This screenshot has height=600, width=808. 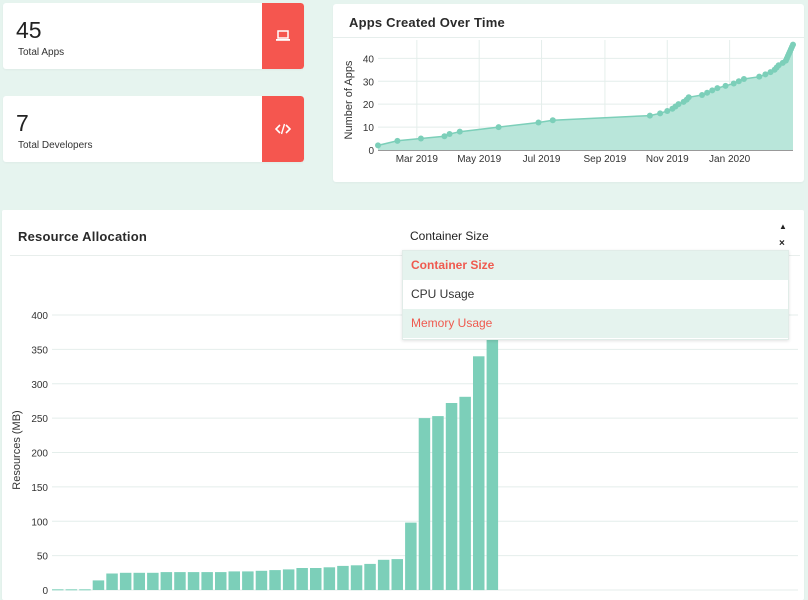 What do you see at coordinates (39, 454) in the screenshot?
I see `resources-y-tick-label: 200` at bounding box center [39, 454].